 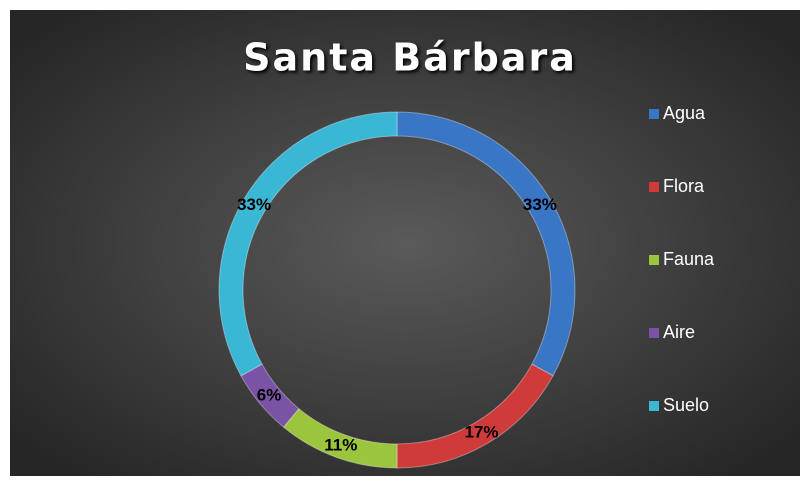 What do you see at coordinates (684, 113) in the screenshot?
I see `legend-label: Agua` at bounding box center [684, 113].